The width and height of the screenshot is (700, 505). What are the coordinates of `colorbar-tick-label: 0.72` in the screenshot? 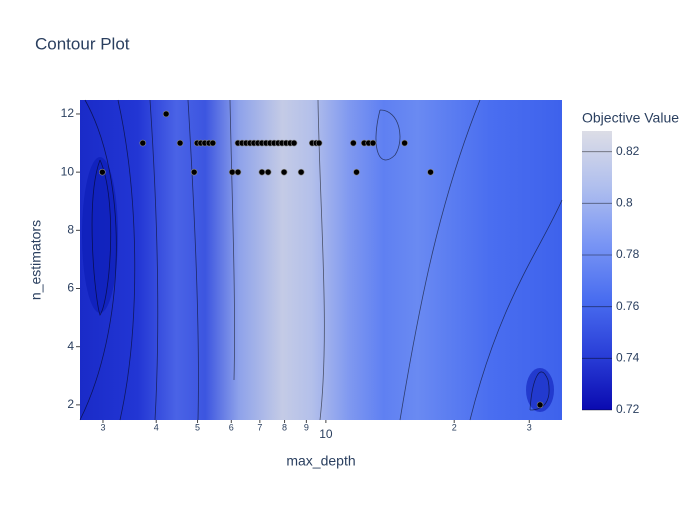 It's located at (628, 409).